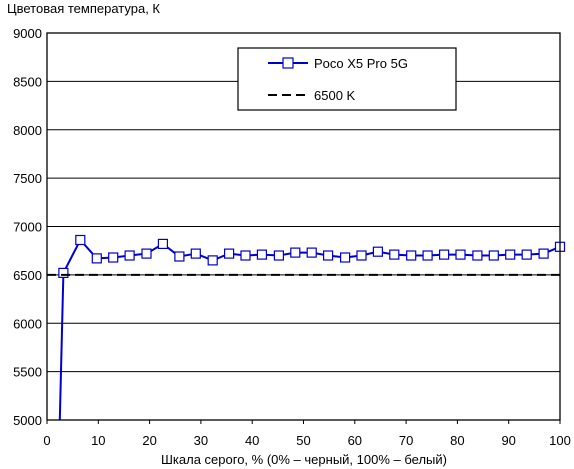 Image resolution: width=574 pixels, height=469 pixels. Describe the element at coordinates (201, 440) in the screenshot. I see `x-tick-label-3: 30` at that location.